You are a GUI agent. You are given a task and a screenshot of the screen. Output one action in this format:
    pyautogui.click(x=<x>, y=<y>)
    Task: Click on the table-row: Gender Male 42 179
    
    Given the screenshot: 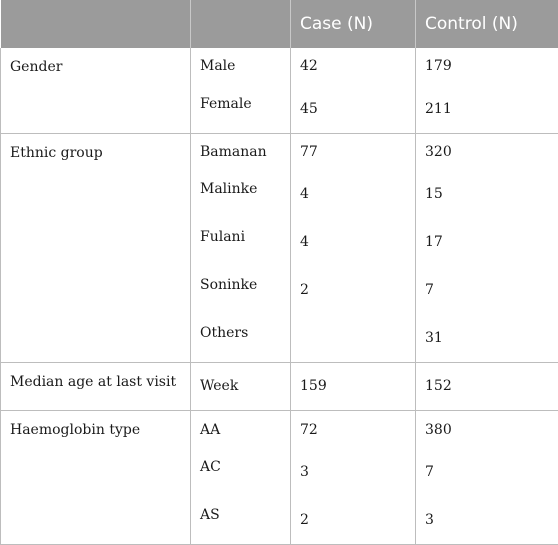 What is the action you would take?
    pyautogui.click(x=279, y=66)
    